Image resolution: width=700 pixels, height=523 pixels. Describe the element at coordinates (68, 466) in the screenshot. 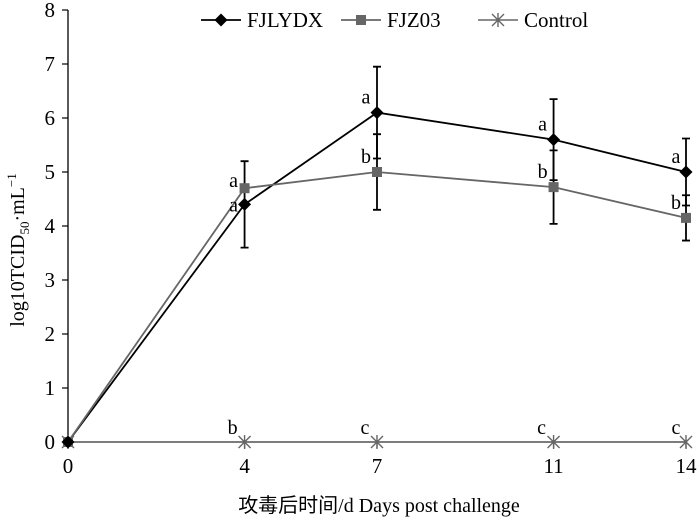

I see `x-tick-label: 0` at that location.